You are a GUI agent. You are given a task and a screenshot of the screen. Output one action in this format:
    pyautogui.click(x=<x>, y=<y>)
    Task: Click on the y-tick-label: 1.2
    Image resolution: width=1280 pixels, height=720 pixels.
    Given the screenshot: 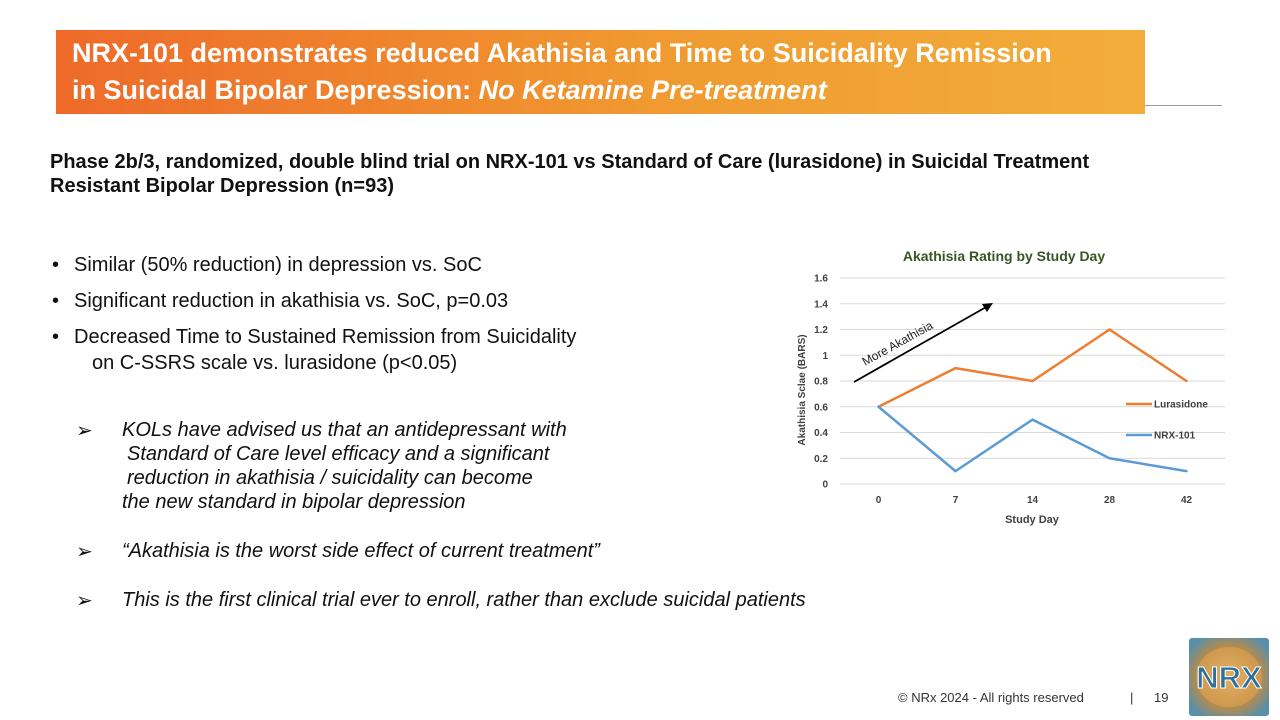 What is the action you would take?
    pyautogui.click(x=821, y=330)
    